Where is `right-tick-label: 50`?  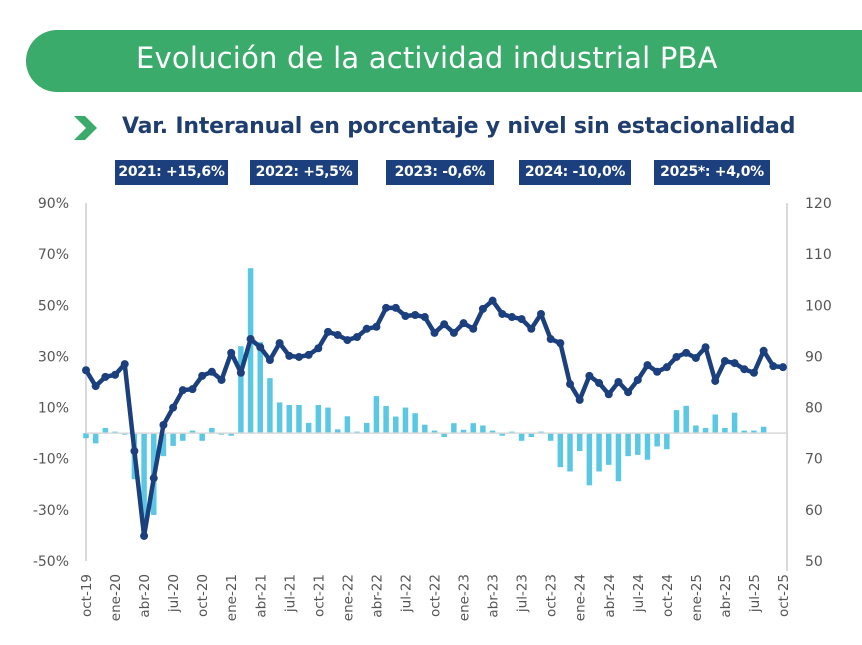 right-tick-label: 50 is located at coordinates (814, 562).